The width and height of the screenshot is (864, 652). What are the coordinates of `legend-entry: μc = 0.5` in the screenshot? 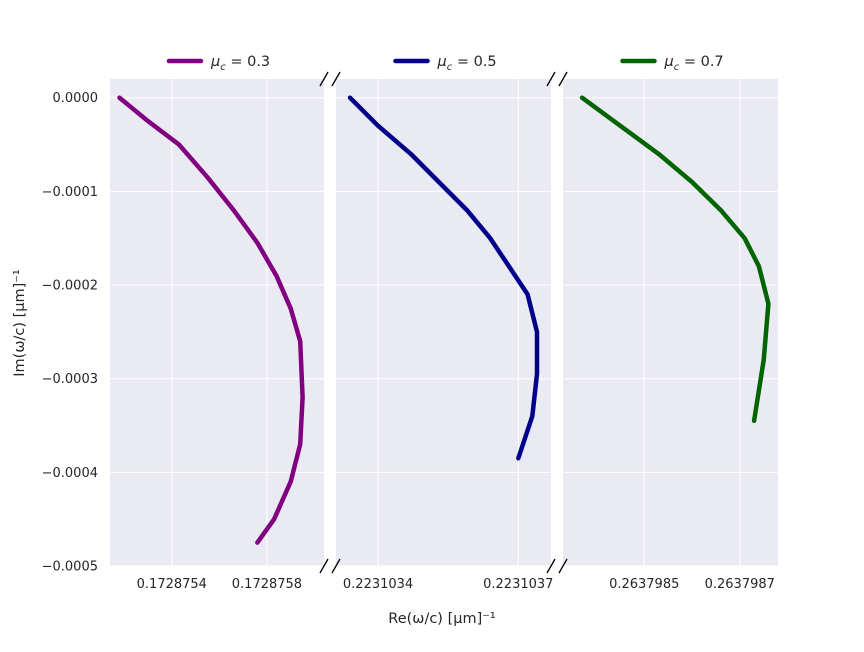 It's located at (445, 63).